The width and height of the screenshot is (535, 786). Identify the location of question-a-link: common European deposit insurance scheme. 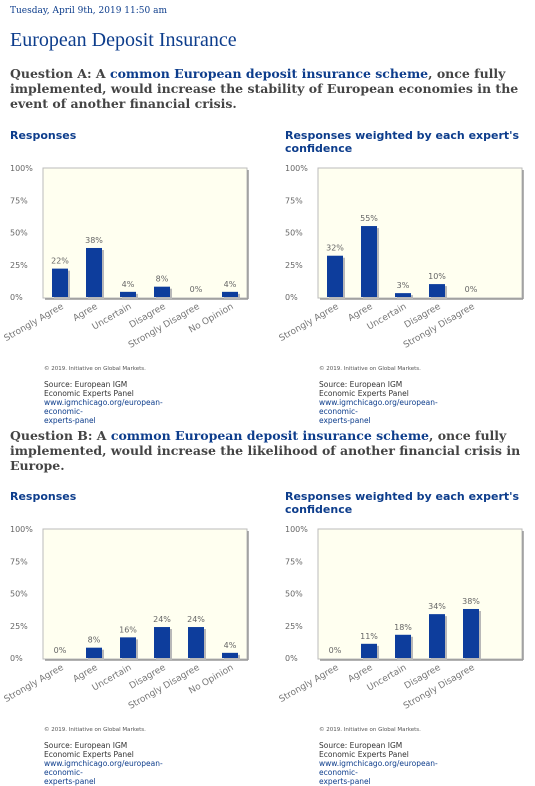
(269, 73).